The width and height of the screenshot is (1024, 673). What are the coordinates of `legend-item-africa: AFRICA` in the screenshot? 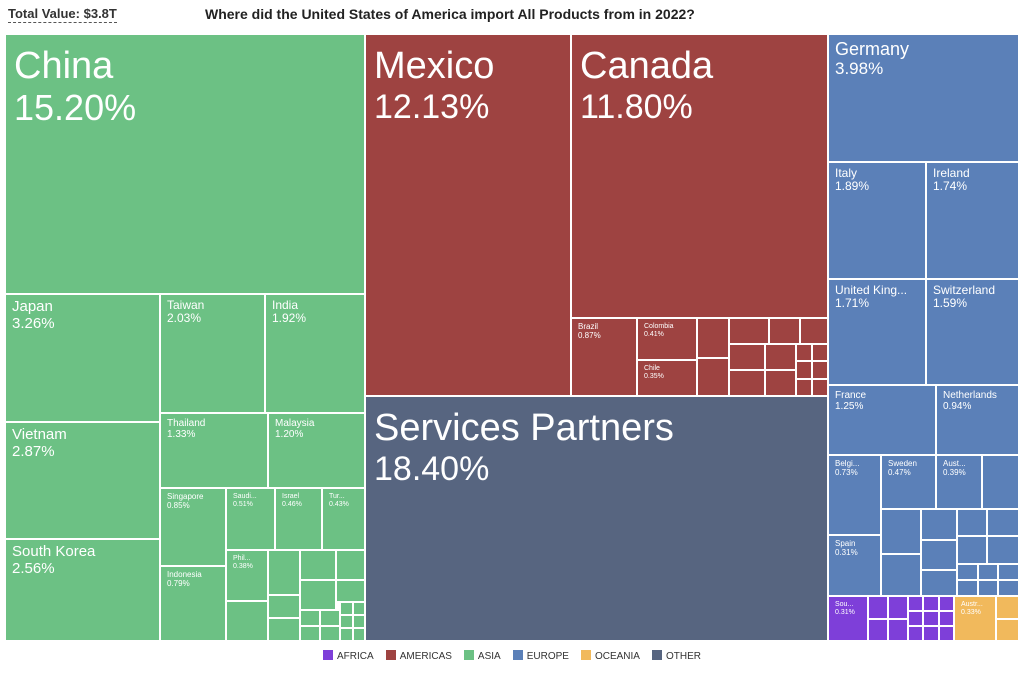 It's located at (348, 656).